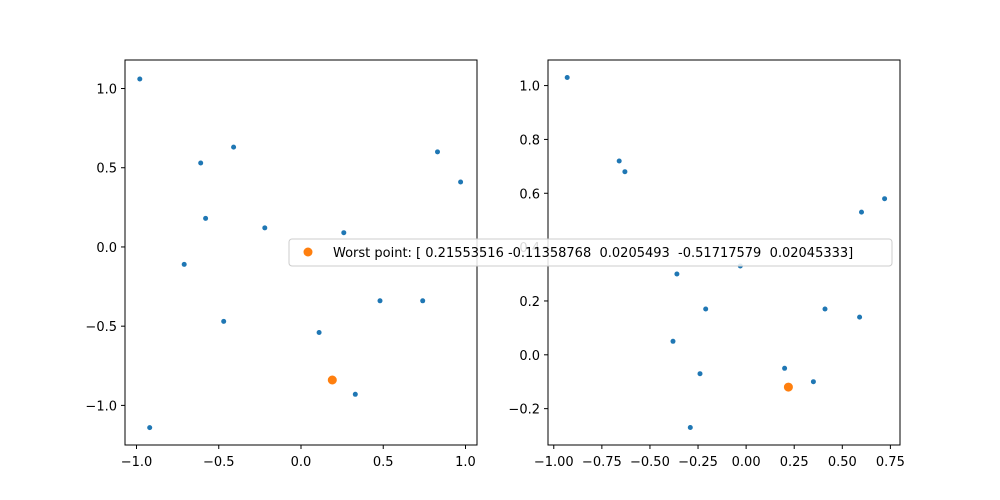 This screenshot has height=500, width=1000. I want to click on legend-marker-worst-point, so click(308, 252).